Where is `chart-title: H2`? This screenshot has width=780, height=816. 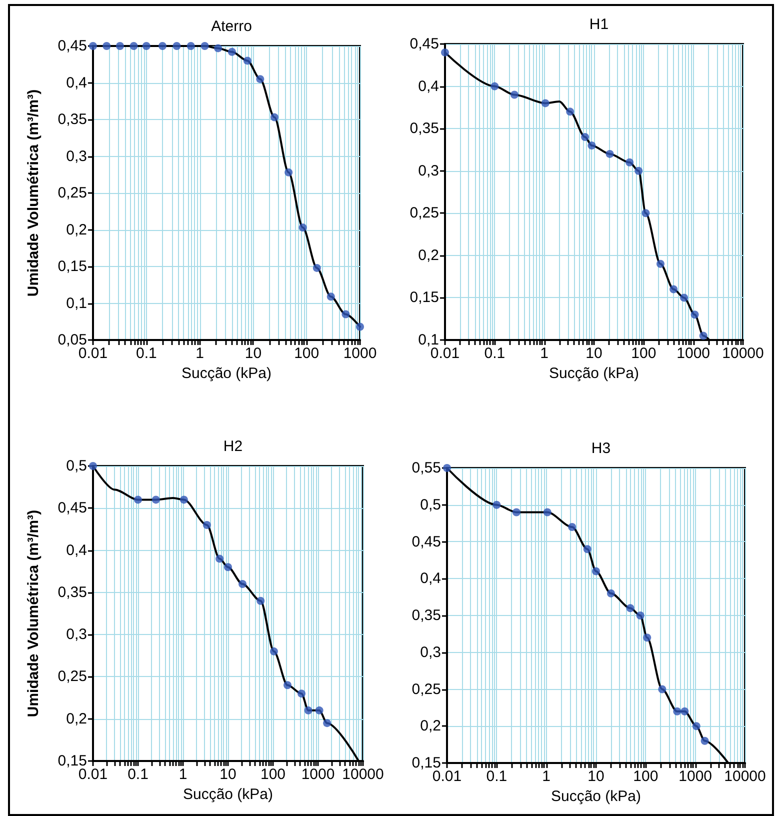 chart-title: H2 is located at coordinates (233, 446).